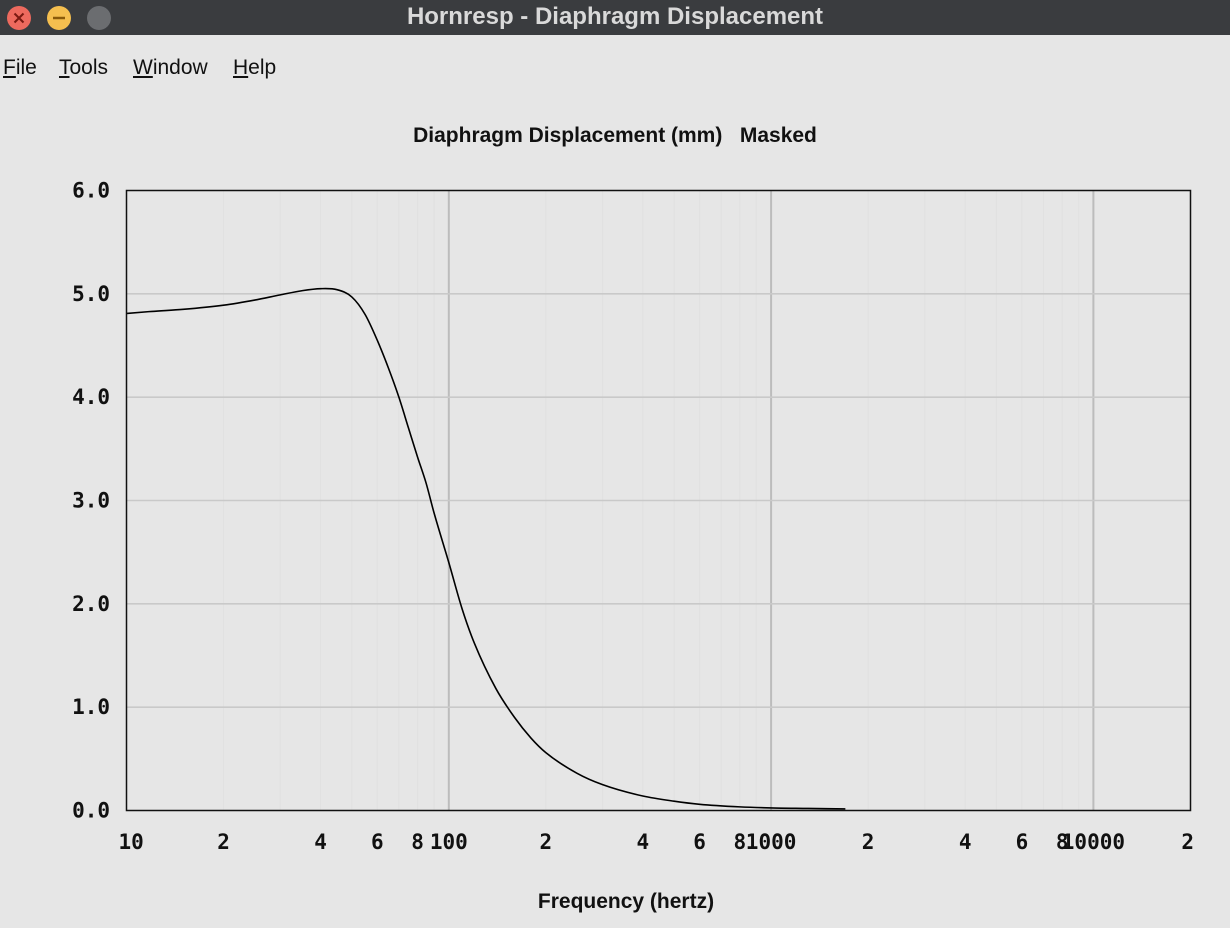 This screenshot has width=1230, height=928. I want to click on y-tick-label: 2.0, so click(91, 604).